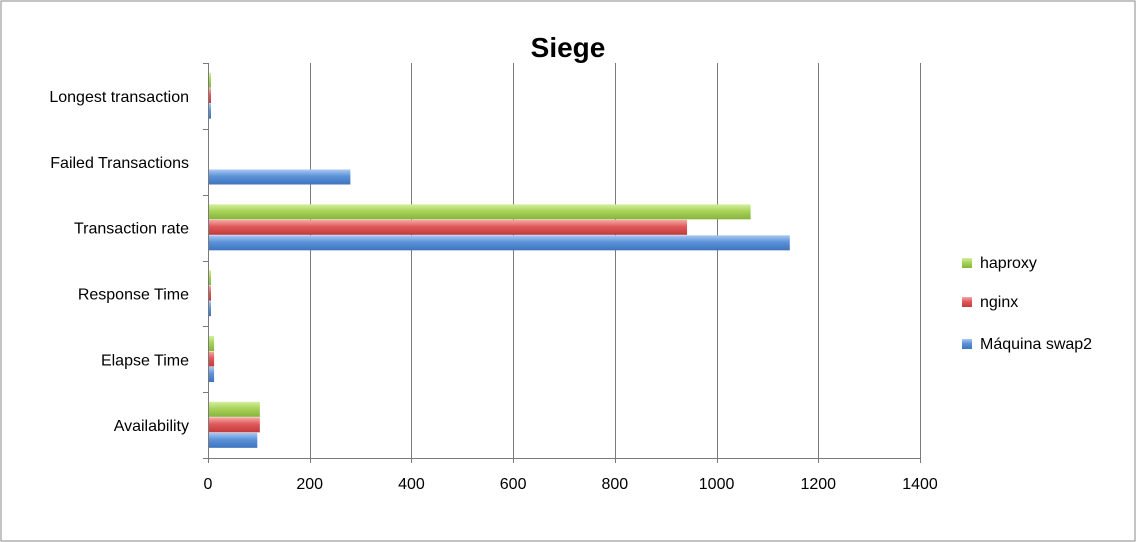  What do you see at coordinates (208, 484) in the screenshot?
I see `x-tick-label: 0` at bounding box center [208, 484].